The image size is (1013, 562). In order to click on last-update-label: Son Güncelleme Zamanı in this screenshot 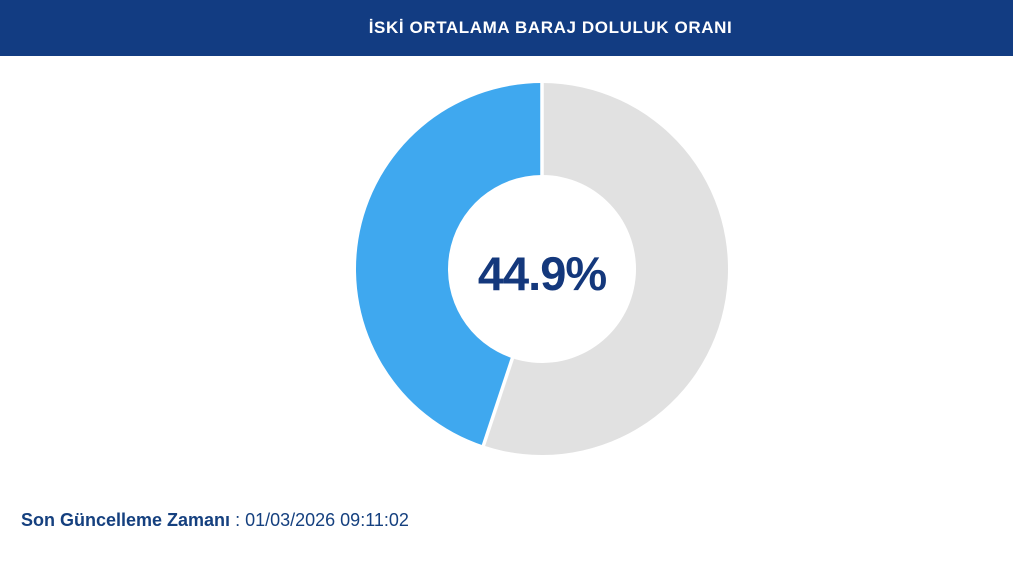, I will do `click(126, 520)`.